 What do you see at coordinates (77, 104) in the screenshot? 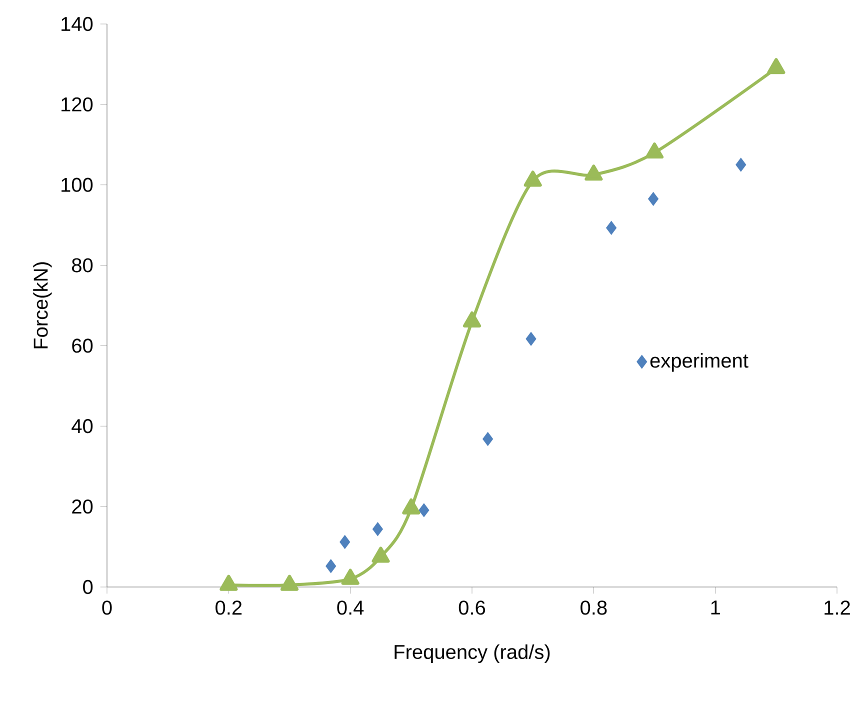
I see `y-tick-label: 120` at bounding box center [77, 104].